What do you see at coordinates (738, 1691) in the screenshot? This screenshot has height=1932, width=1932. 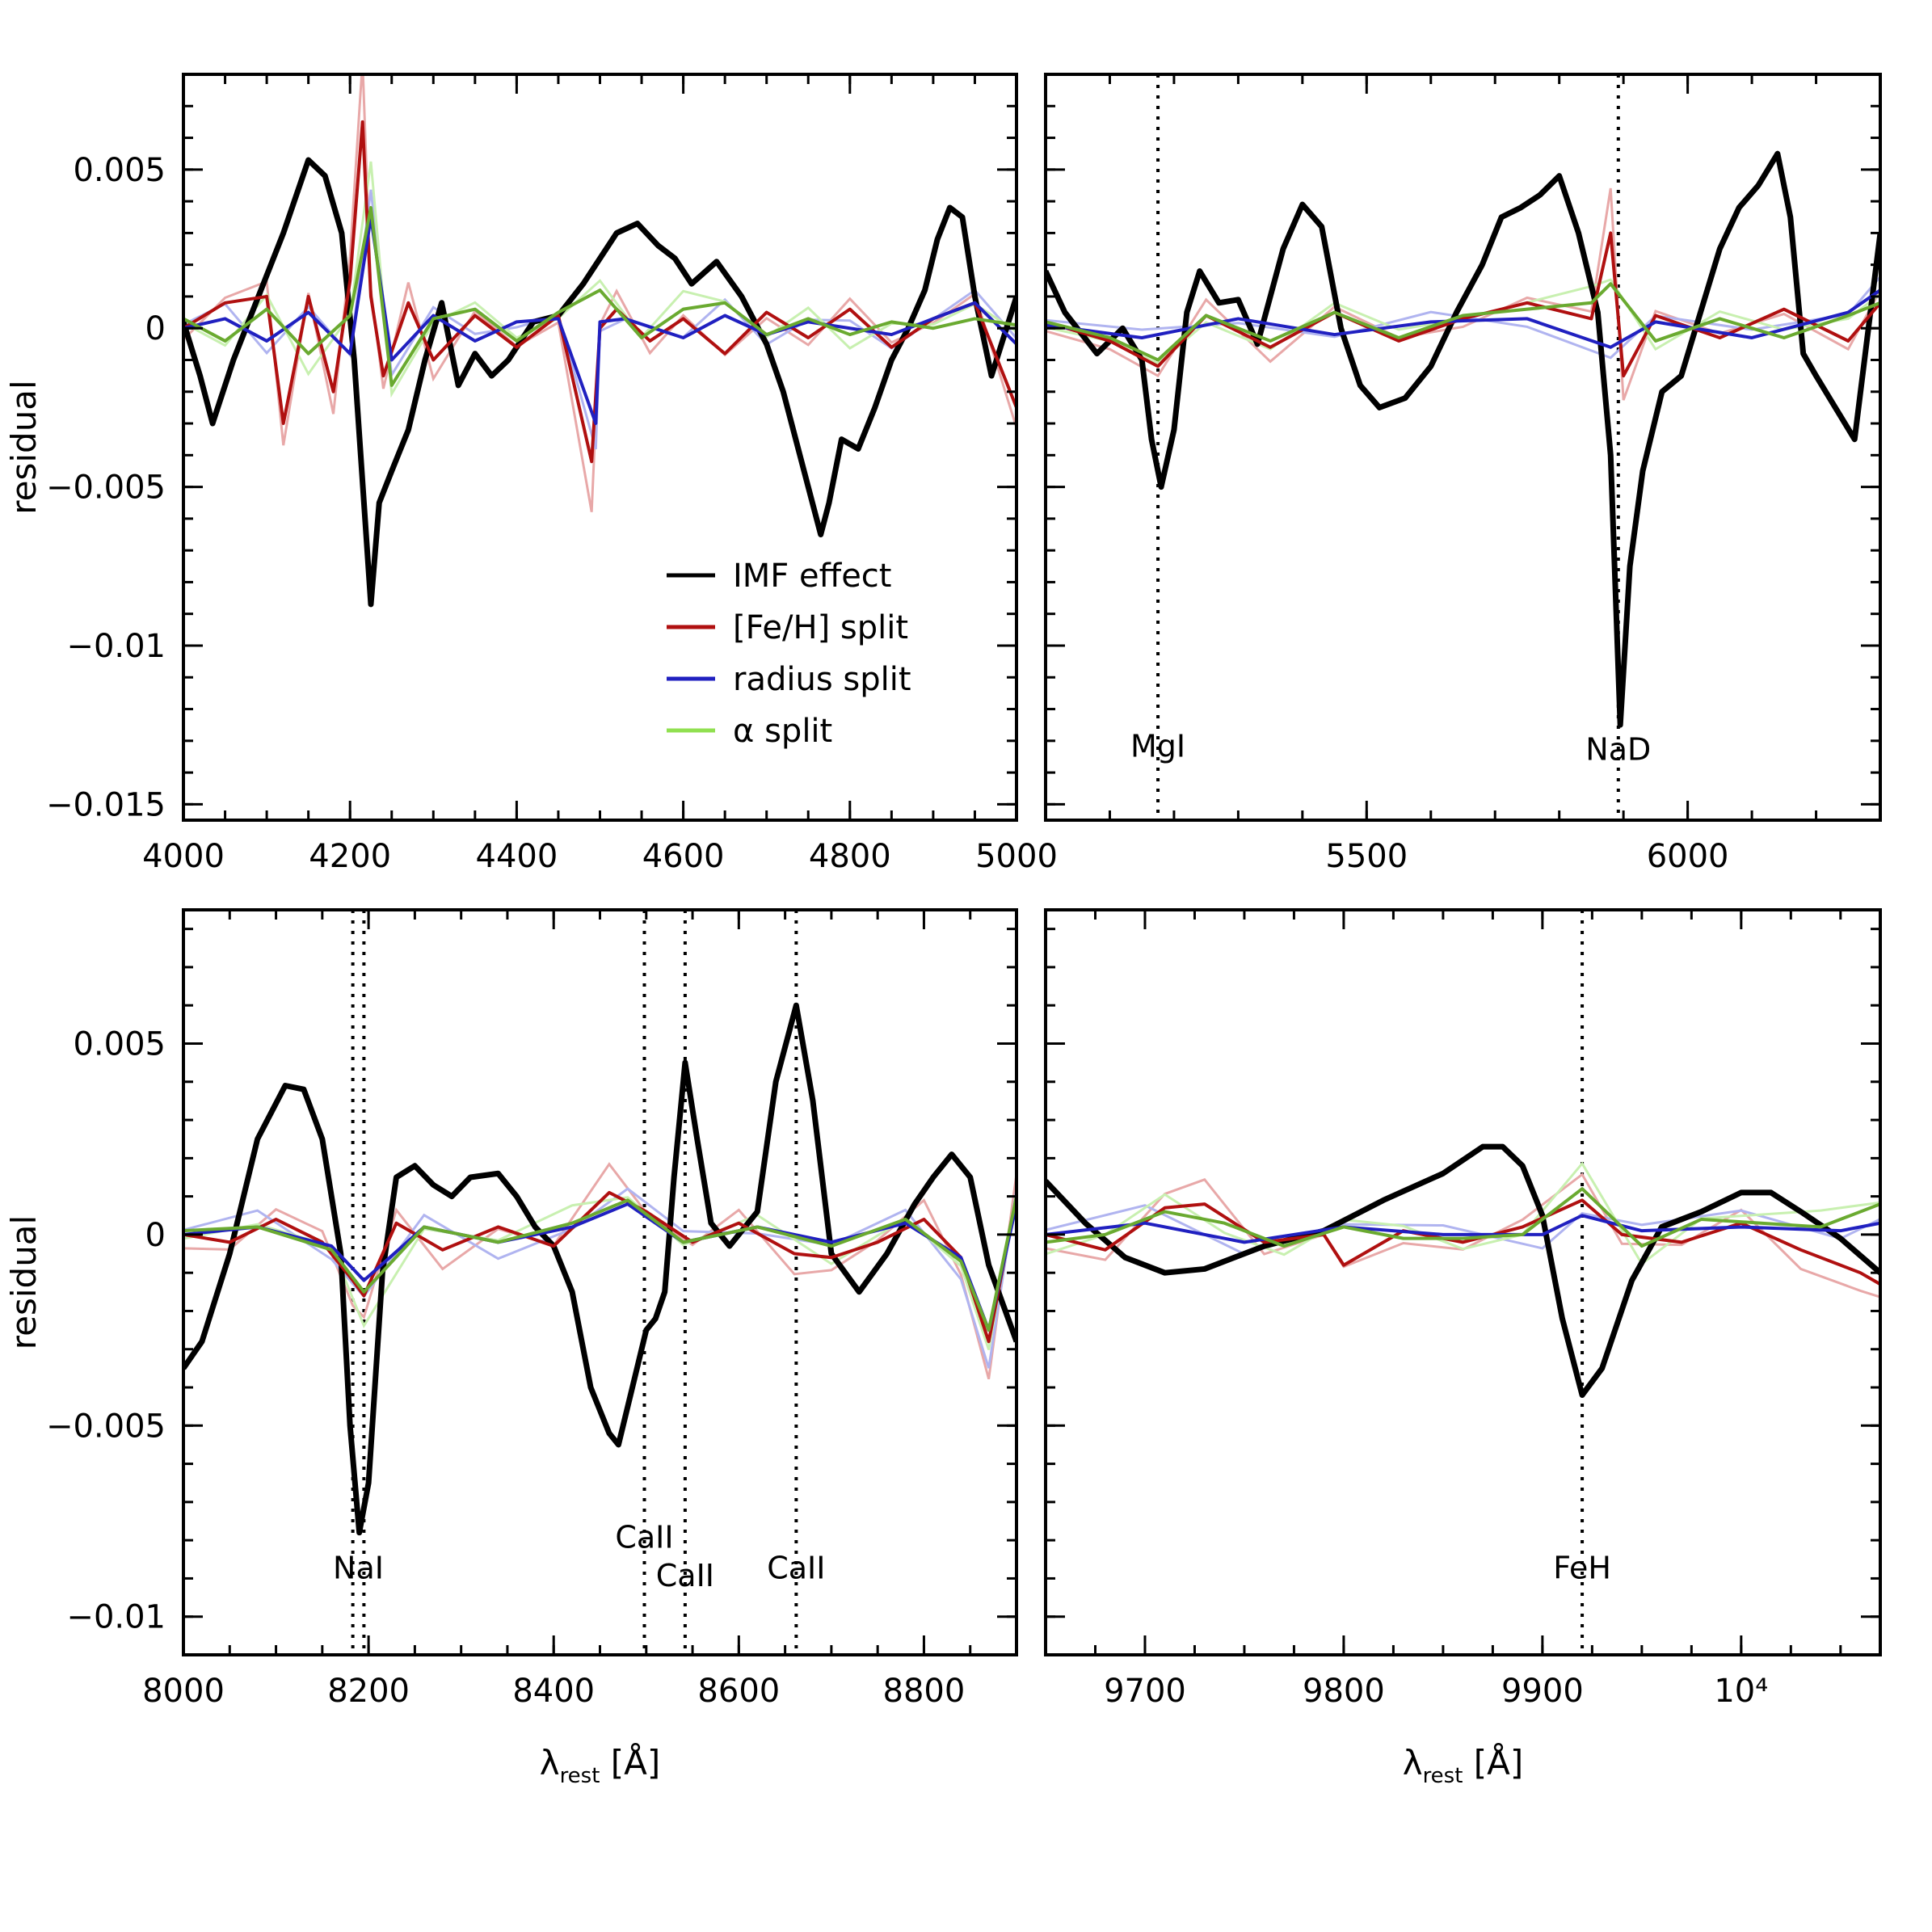 I see `xtick-label: 8600` at bounding box center [738, 1691].